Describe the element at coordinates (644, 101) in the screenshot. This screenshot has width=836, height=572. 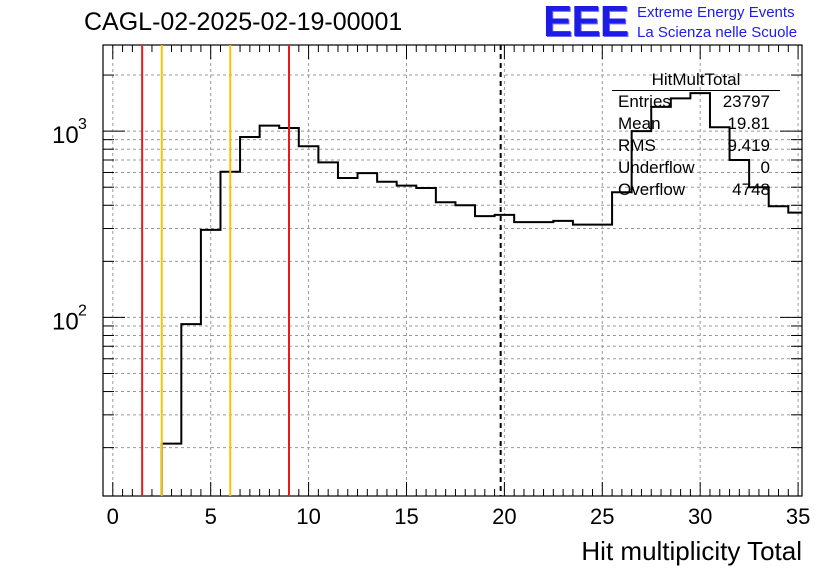
I see `stats-label: Entries` at that location.